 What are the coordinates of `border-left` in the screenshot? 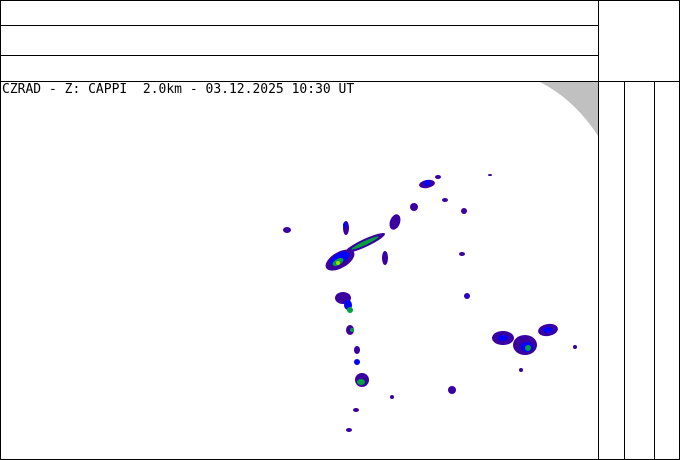 It's located at (0, 230).